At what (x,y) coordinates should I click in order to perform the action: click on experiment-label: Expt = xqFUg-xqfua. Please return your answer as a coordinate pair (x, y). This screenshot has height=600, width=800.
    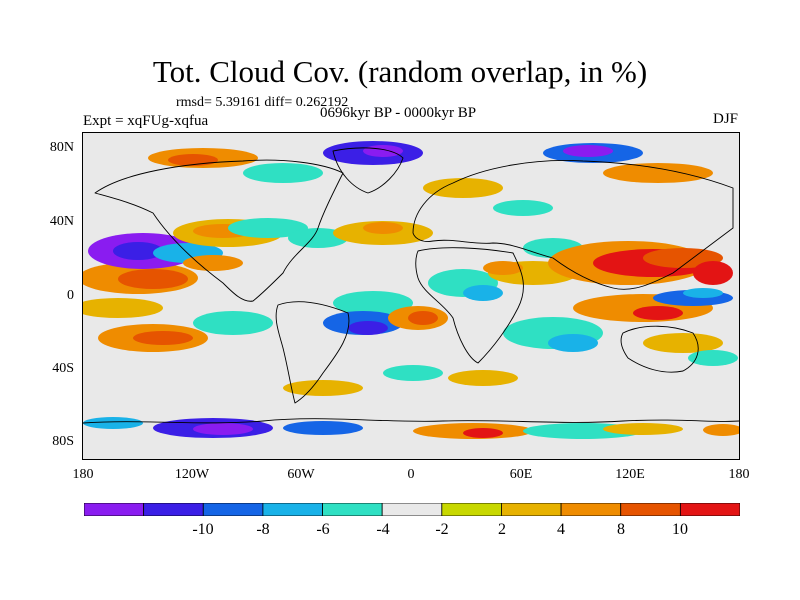
    Looking at the image, I should click on (146, 121).